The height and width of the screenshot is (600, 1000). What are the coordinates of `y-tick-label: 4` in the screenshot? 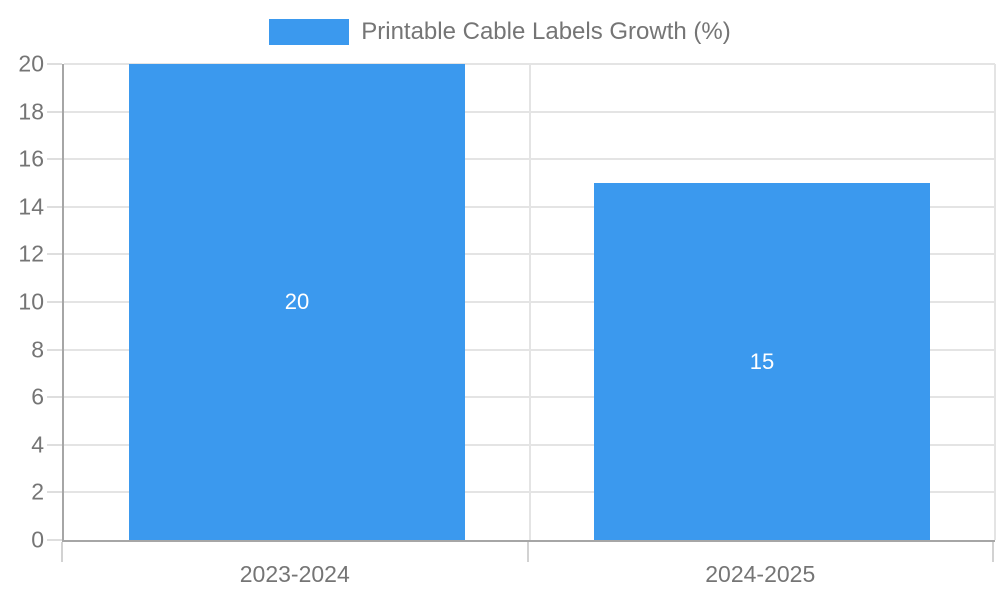 It's located at (37, 444).